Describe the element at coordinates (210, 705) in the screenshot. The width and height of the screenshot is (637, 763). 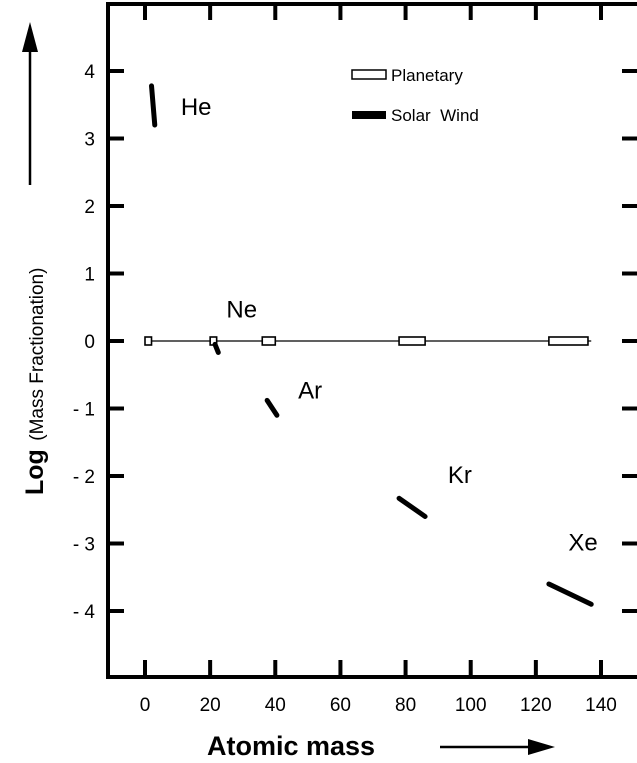
I see `x-tick-label-1: 20` at that location.